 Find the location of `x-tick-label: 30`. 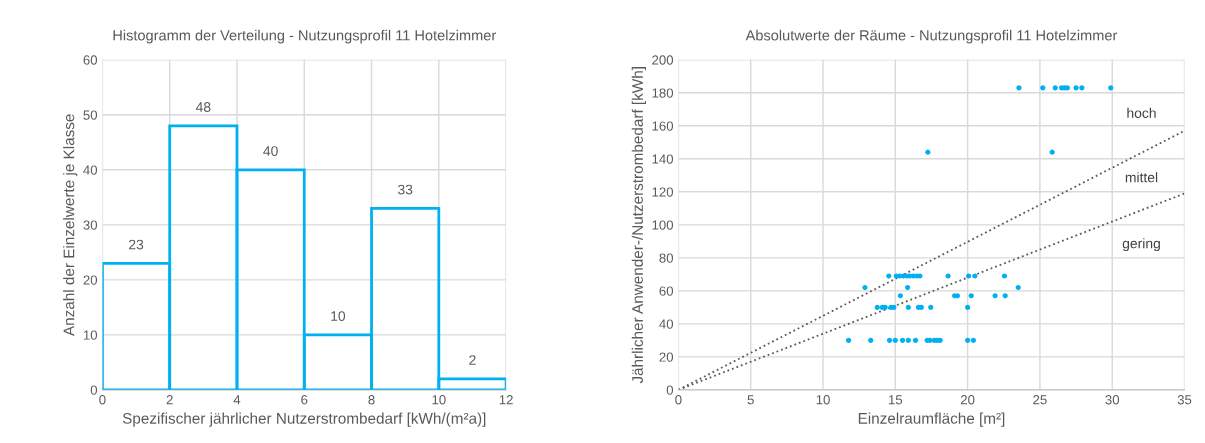

x-tick-label: 30 is located at coordinates (1112, 400).